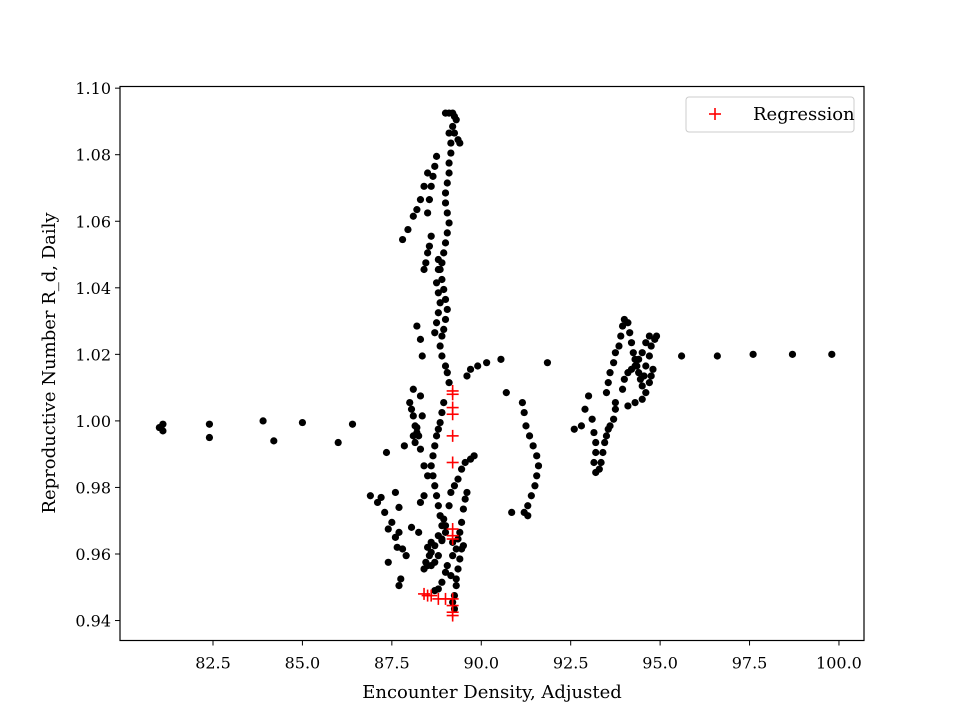 The image size is (960, 720). What do you see at coordinates (213, 663) in the screenshot?
I see `x-tick-label: 82.5` at bounding box center [213, 663].